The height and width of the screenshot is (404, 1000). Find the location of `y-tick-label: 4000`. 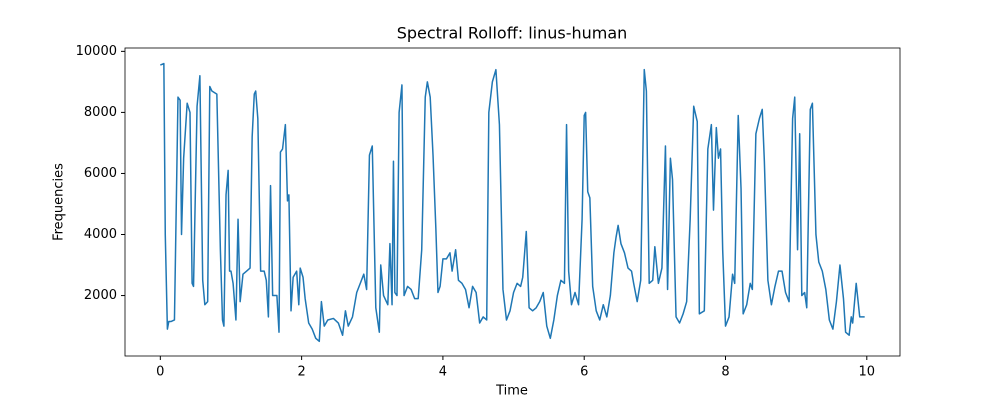

y-tick-label: 4000 is located at coordinates (100, 234).